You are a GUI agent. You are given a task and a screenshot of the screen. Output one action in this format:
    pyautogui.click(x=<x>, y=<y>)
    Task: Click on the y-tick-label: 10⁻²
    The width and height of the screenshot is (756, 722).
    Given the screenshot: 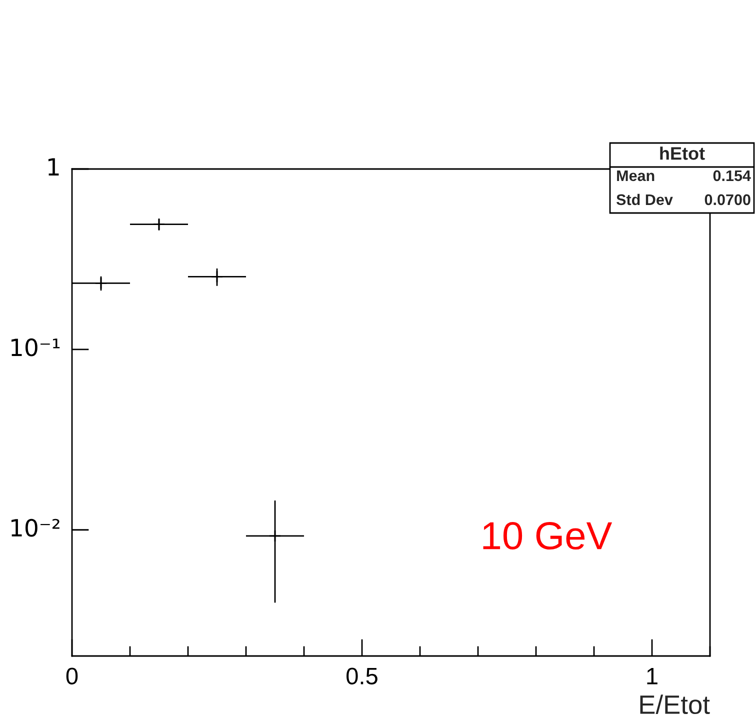 What is the action you would take?
    pyautogui.click(x=36, y=527)
    